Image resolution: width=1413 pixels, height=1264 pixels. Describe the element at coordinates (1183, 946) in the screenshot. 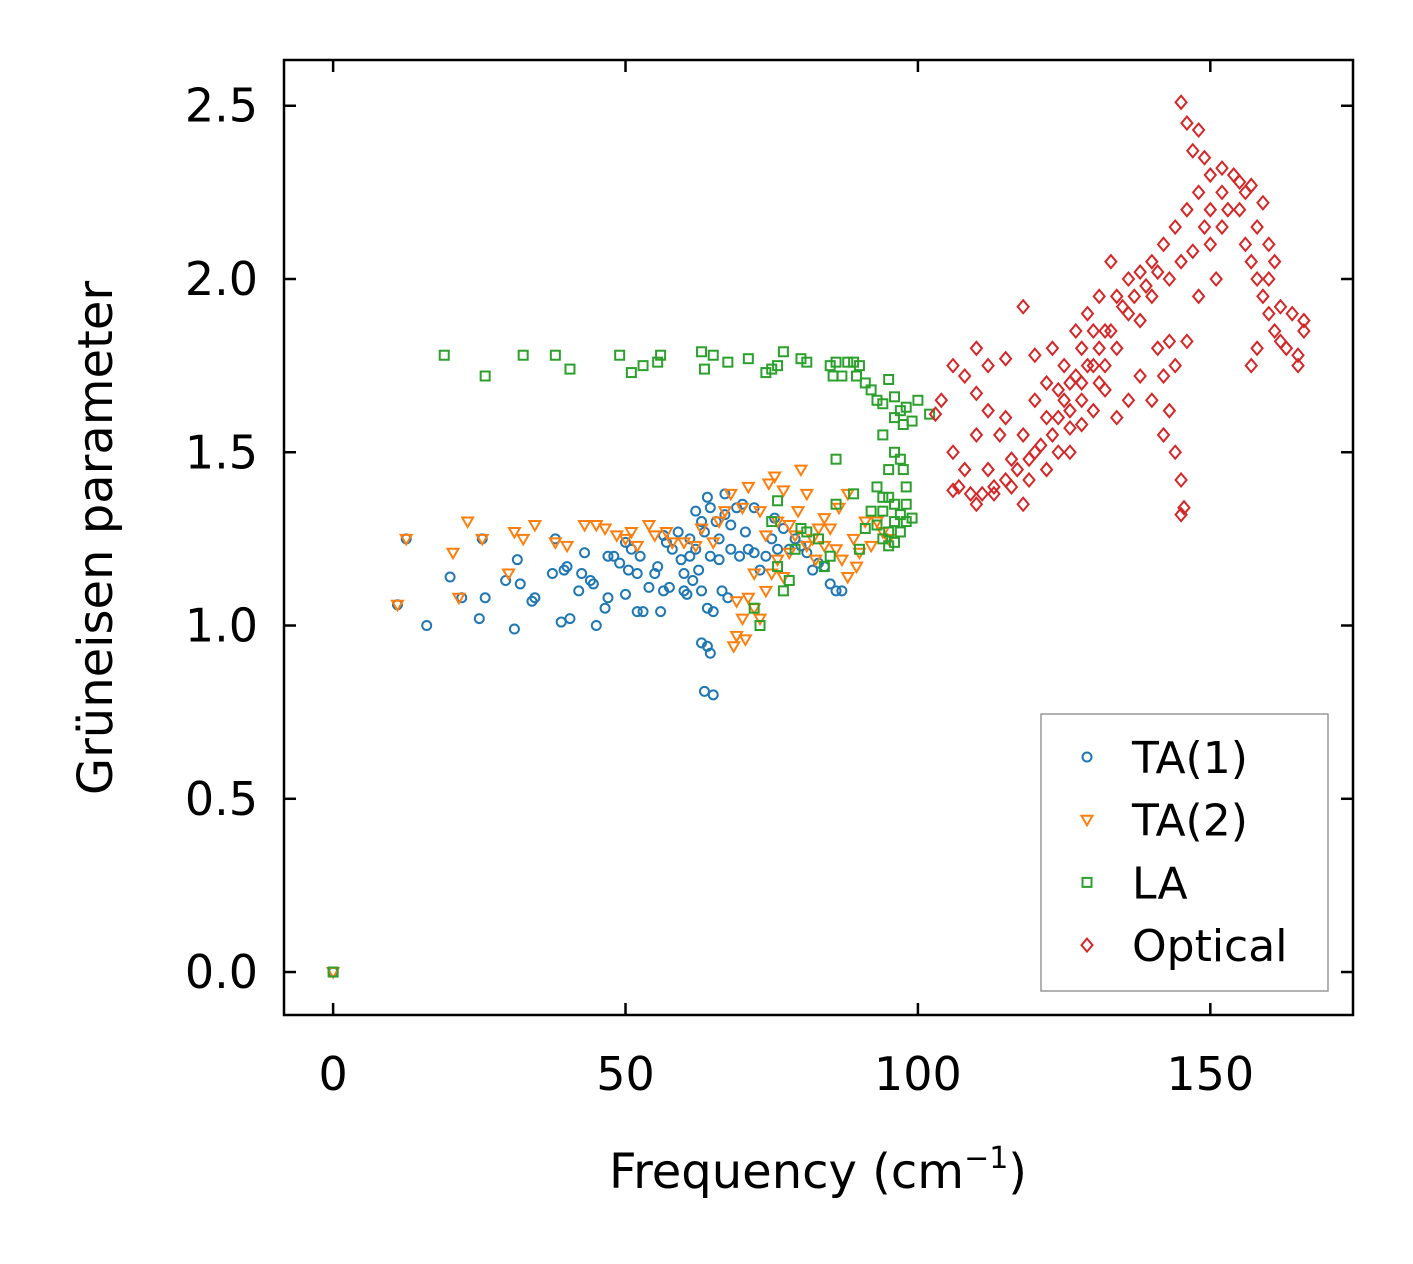

I see `legend-entry: Optical` at that location.